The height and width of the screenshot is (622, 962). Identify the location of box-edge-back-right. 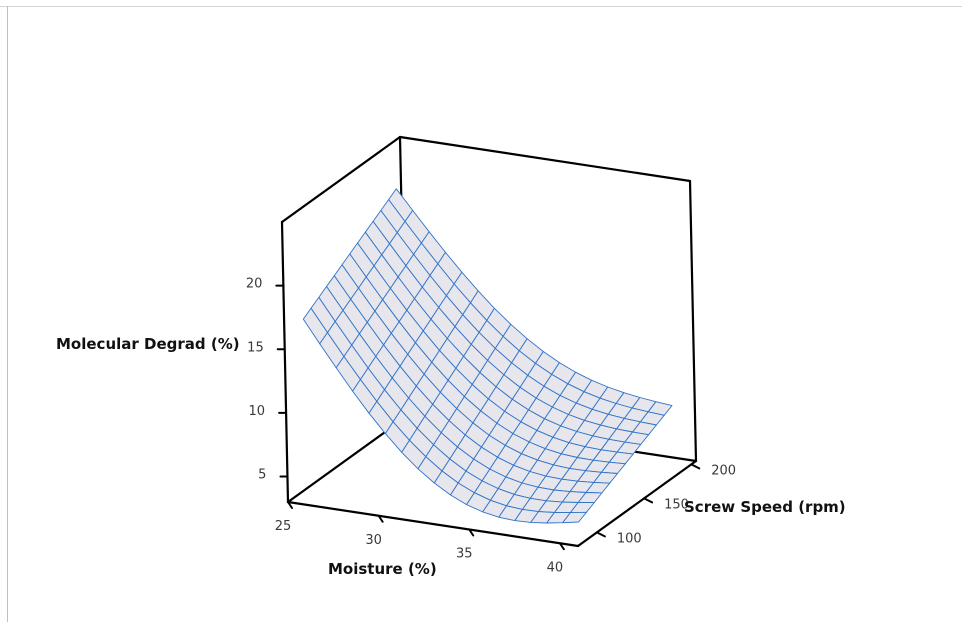
(693, 321).